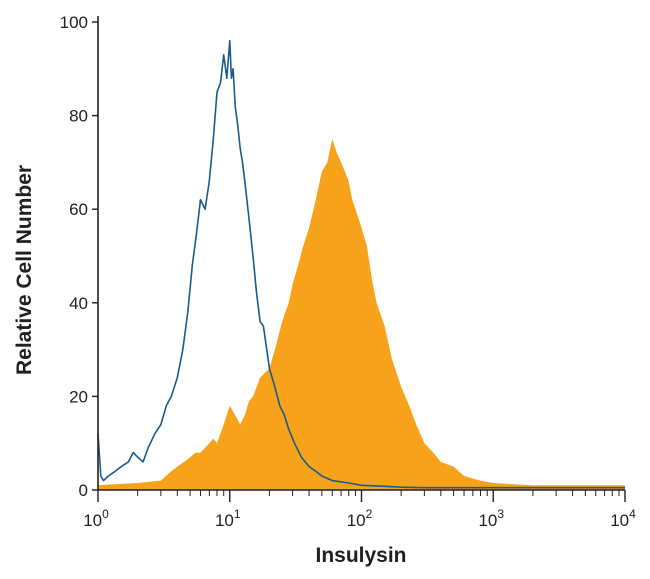  What do you see at coordinates (78, 396) in the screenshot?
I see `y-tick-label: 20` at bounding box center [78, 396].